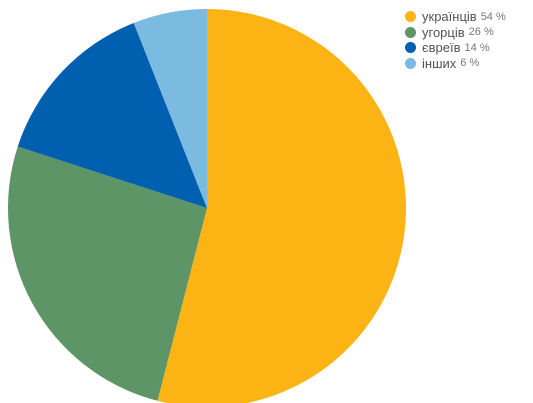 Image resolution: width=533 pixels, height=403 pixels. Describe the element at coordinates (477, 47) in the screenshot. I see `legend-value-jews: 14 %` at that location.